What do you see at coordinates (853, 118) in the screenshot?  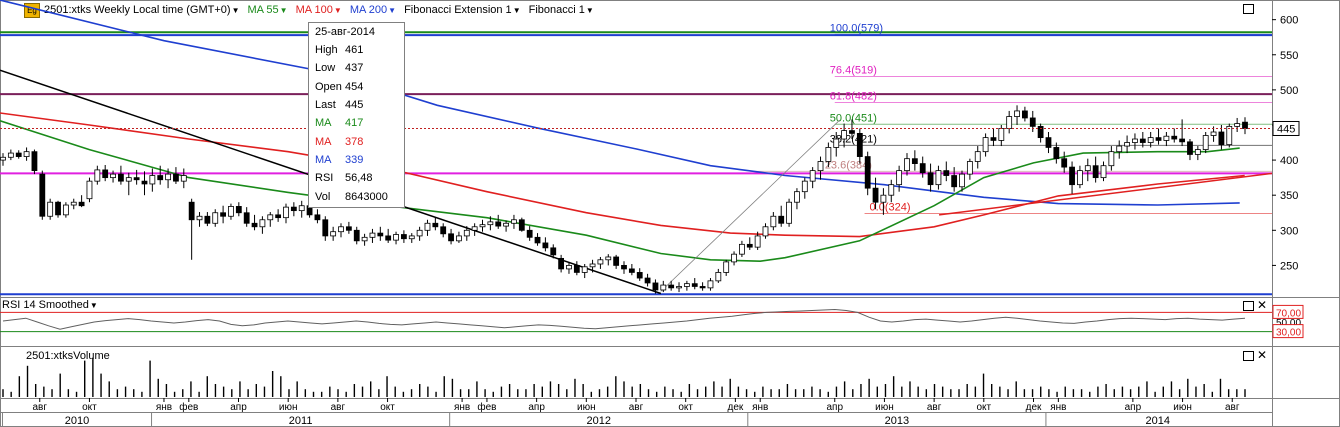 I see `fibonacci-label: 50.0(451)` at bounding box center [853, 118].